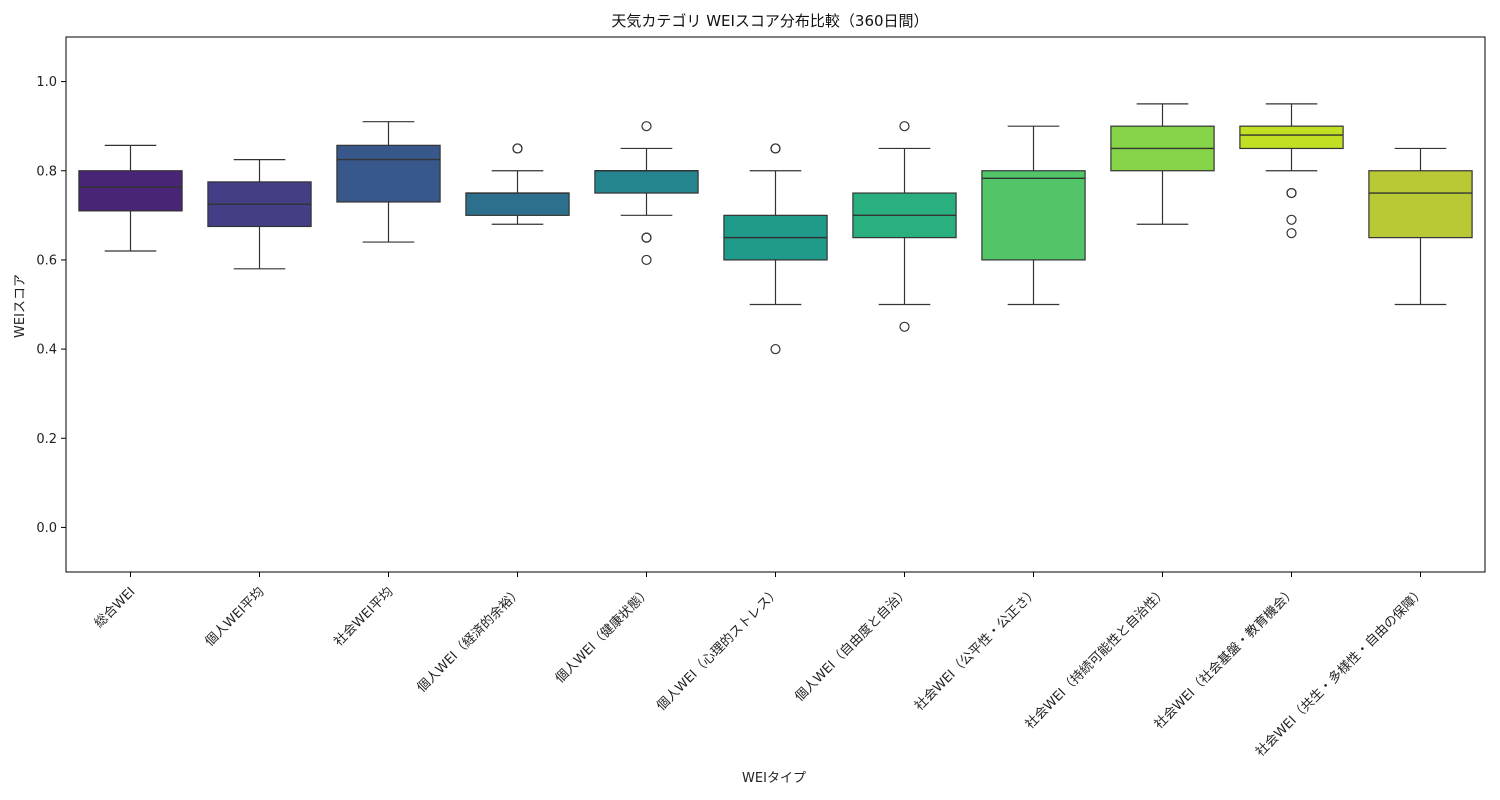 The image size is (1500, 800). I want to click on y-tick-label: 0.8, so click(46, 171).